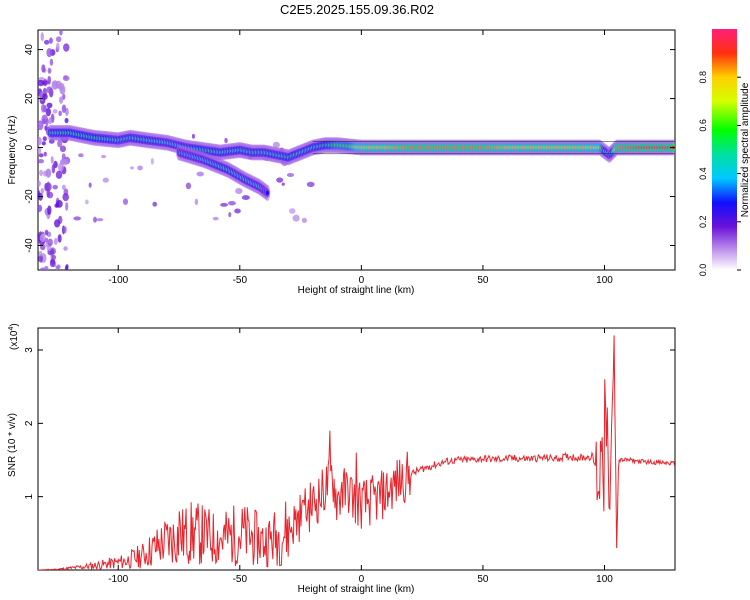  Describe the element at coordinates (12, 150) in the screenshot. I see `spectrogram-y-axis-label: Frequency (Hz)` at that location.